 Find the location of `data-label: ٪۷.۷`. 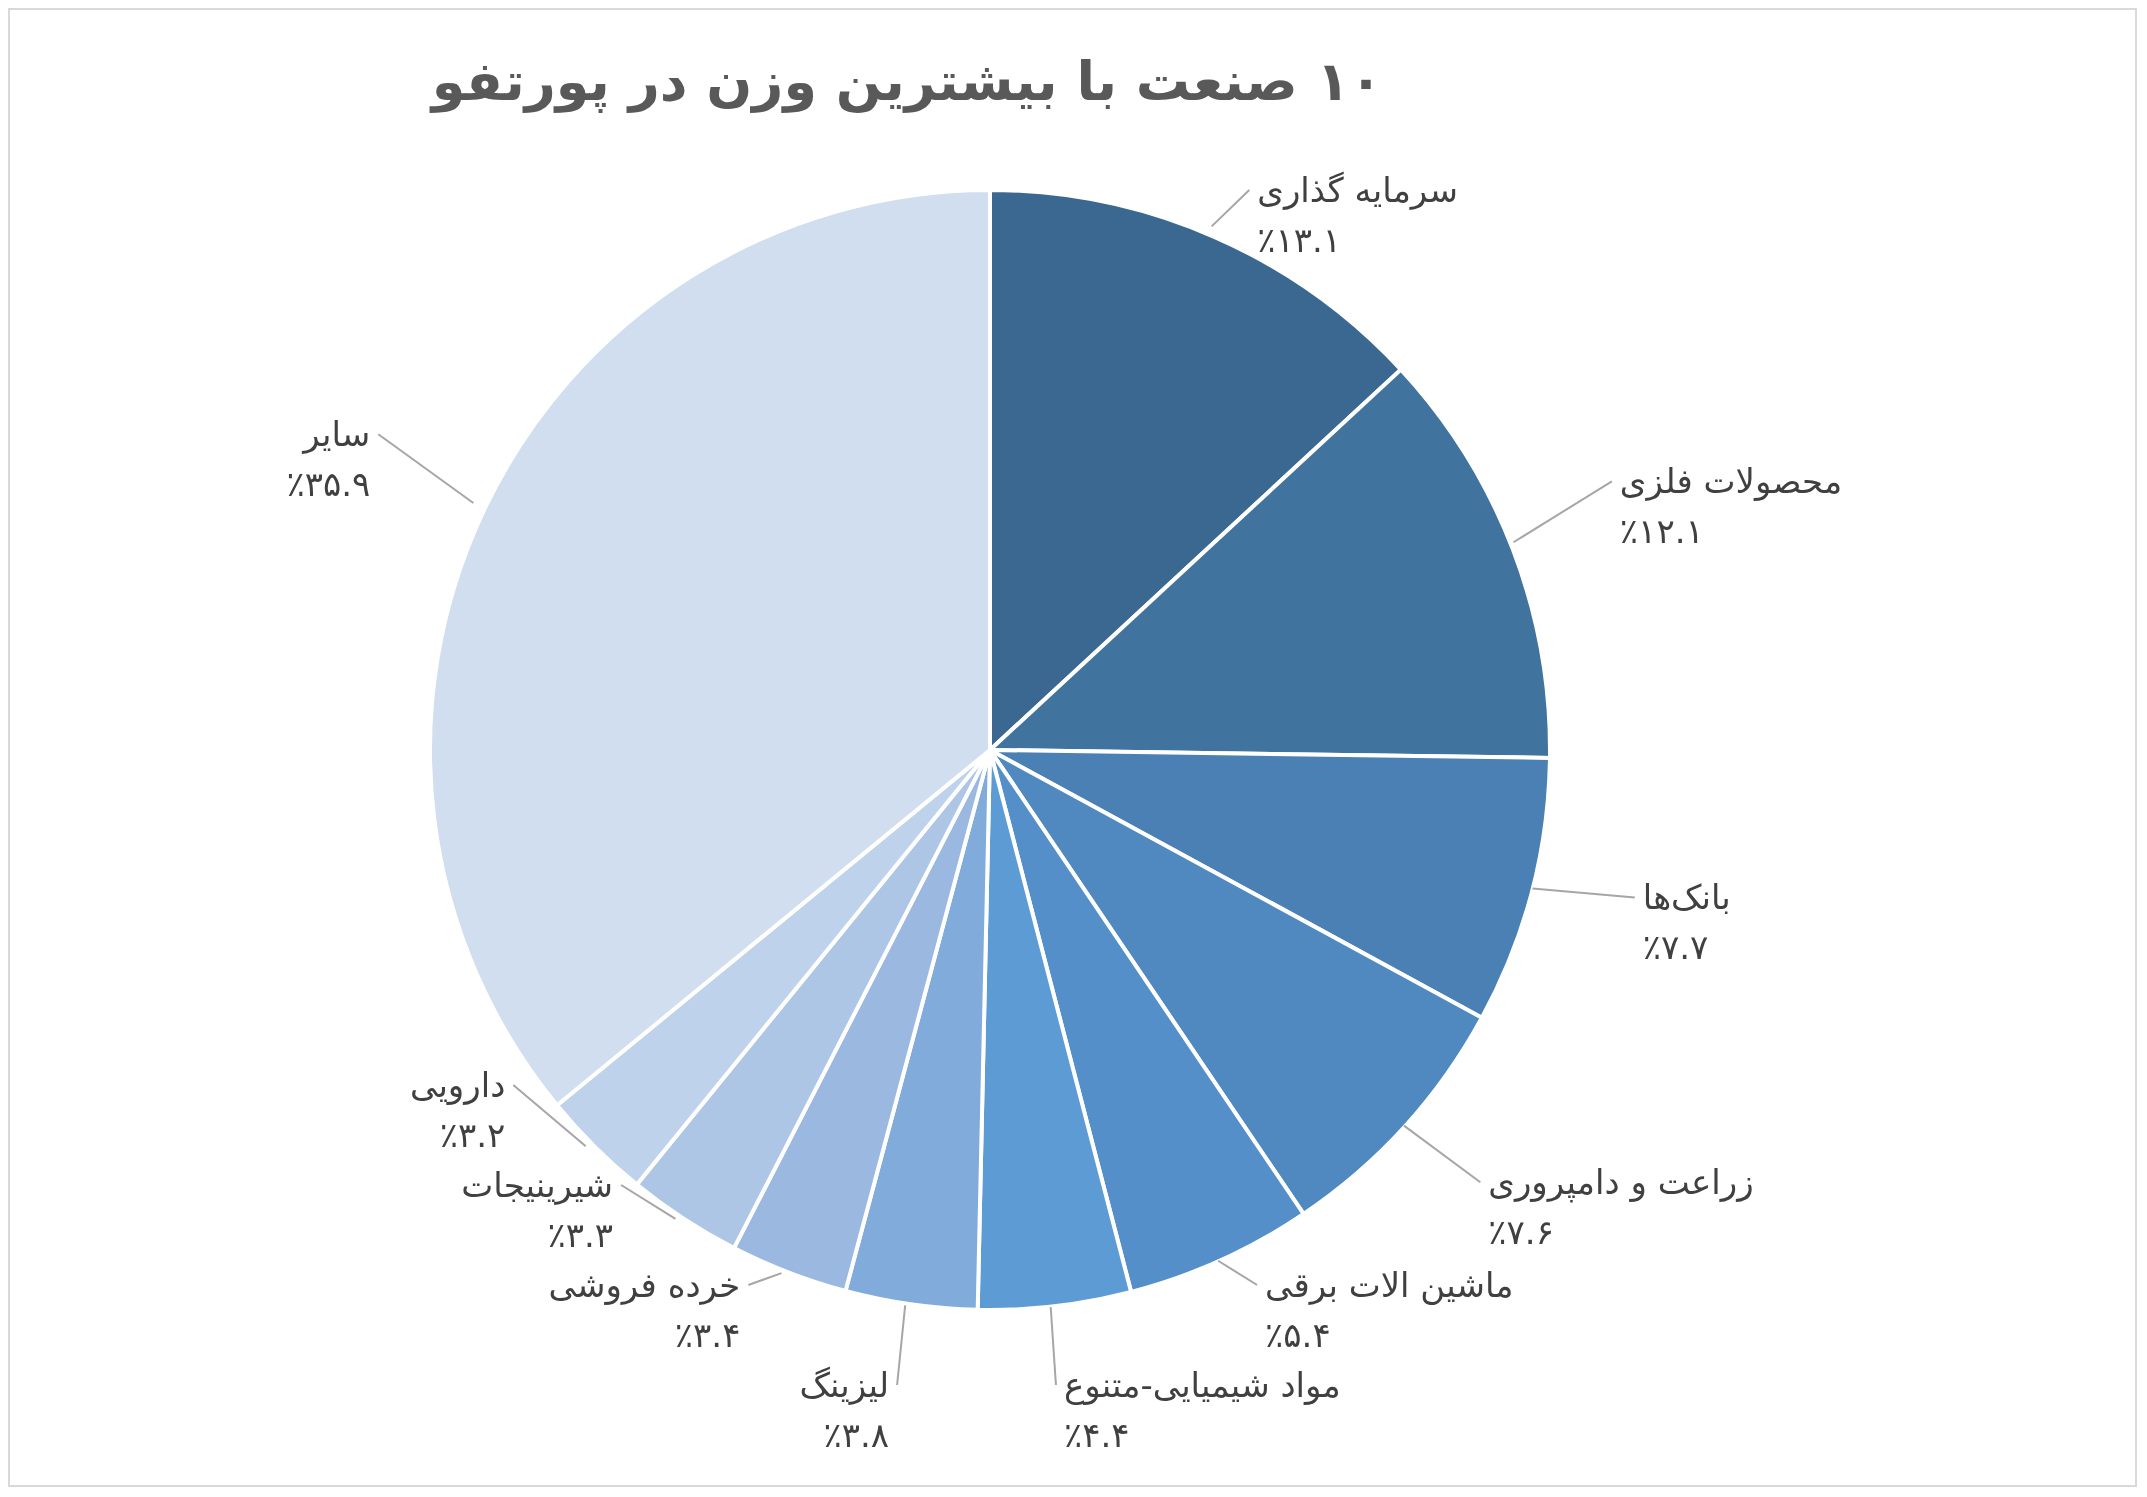

data-label: ٪۷.۷ is located at coordinates (1675, 947).